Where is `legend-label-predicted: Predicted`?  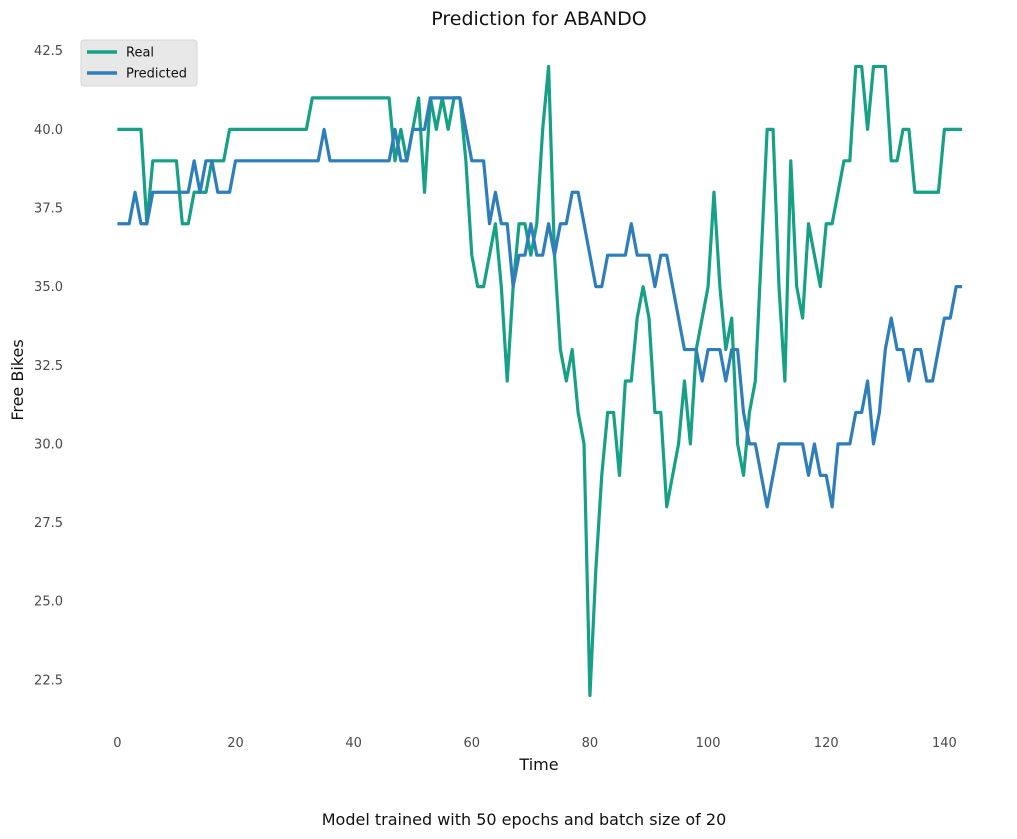
legend-label-predicted: Predicted is located at coordinates (156, 74).